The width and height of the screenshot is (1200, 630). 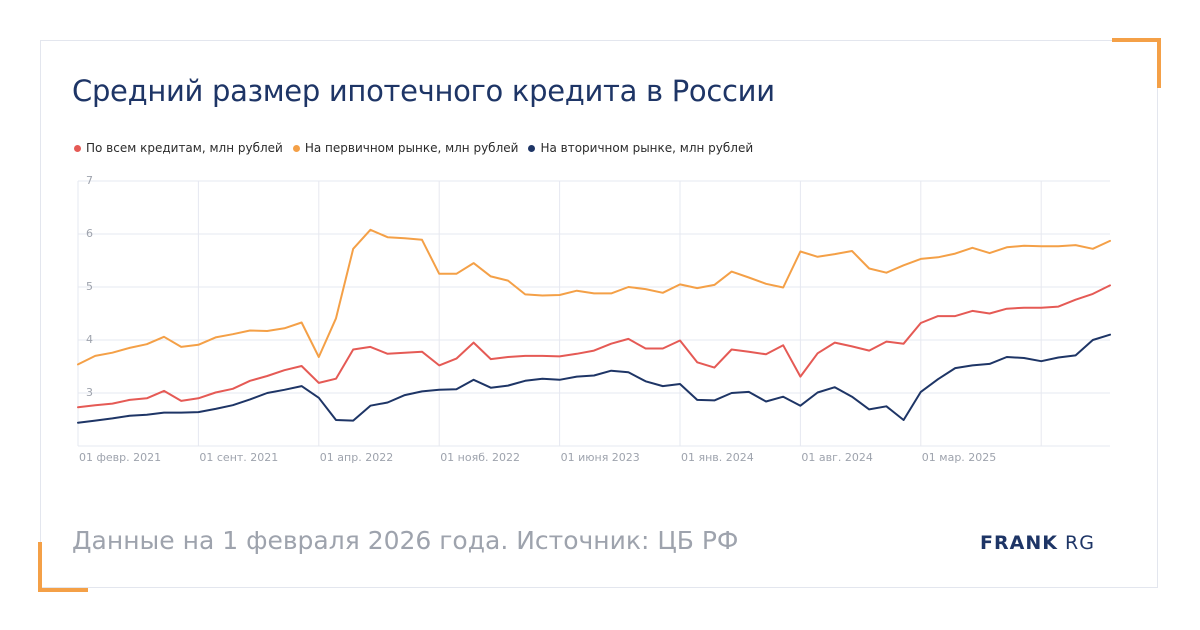 What do you see at coordinates (717, 457) in the screenshot?
I see `x-tick-label: 01 янв. 2024` at bounding box center [717, 457].